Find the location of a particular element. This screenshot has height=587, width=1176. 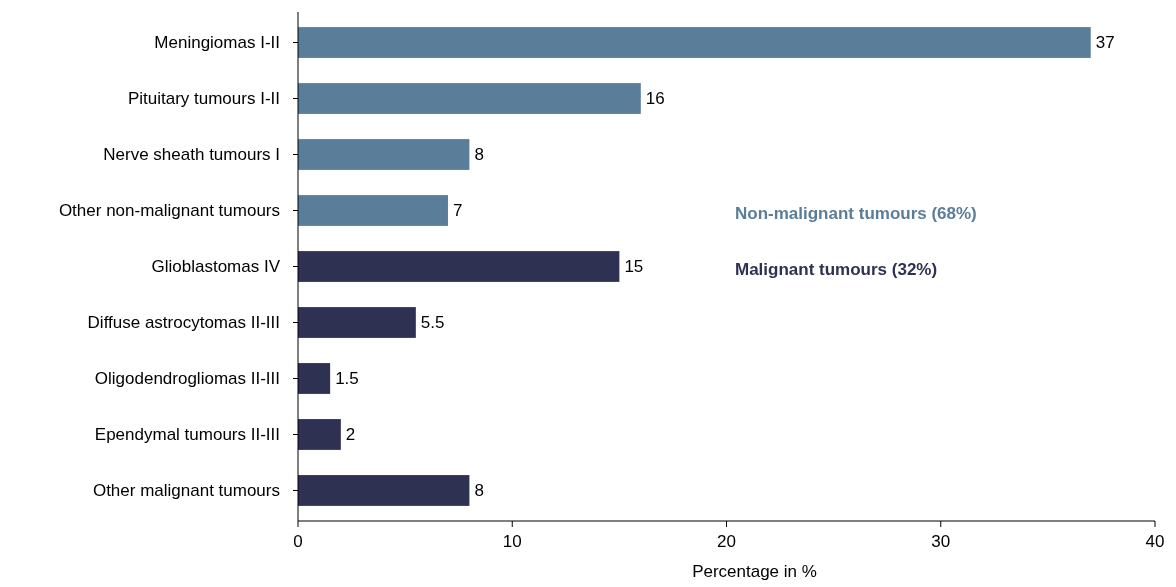

x-tick-label: 0 is located at coordinates (298, 541).